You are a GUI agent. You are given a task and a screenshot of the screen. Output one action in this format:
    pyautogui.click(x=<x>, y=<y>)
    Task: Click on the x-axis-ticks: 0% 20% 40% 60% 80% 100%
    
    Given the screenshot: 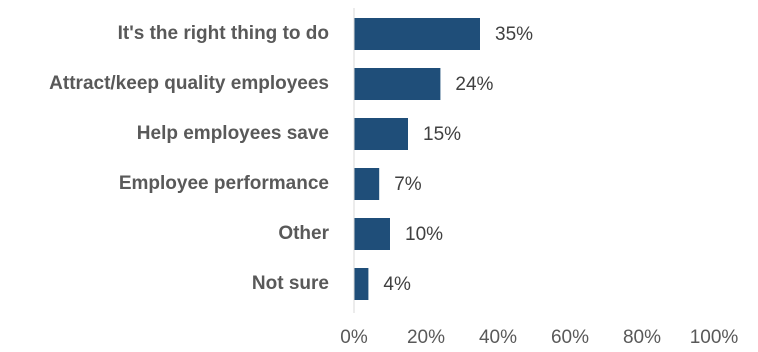 What is the action you would take?
    pyautogui.click(x=539, y=337)
    